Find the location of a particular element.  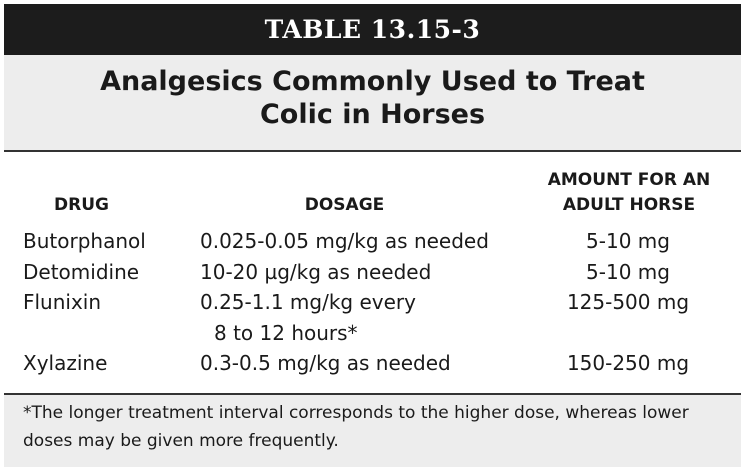

dosage-cell-line-2: 8 to 12 hours* is located at coordinates (286, 332).